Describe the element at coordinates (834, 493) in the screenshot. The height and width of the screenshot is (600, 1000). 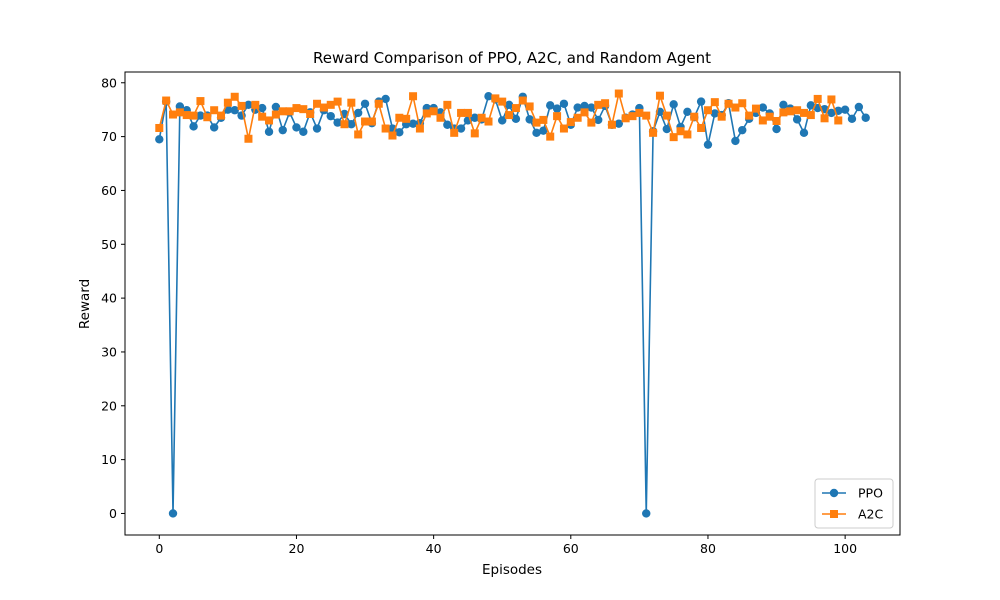
I see `legend-marker-ppo` at that location.